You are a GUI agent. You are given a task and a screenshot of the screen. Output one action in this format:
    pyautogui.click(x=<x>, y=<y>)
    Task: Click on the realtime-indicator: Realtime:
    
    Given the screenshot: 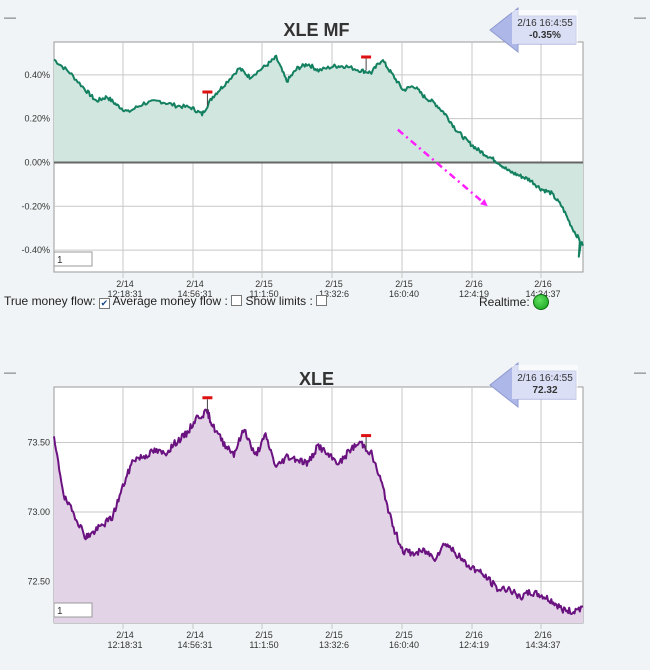 What is the action you would take?
    pyautogui.click(x=514, y=302)
    